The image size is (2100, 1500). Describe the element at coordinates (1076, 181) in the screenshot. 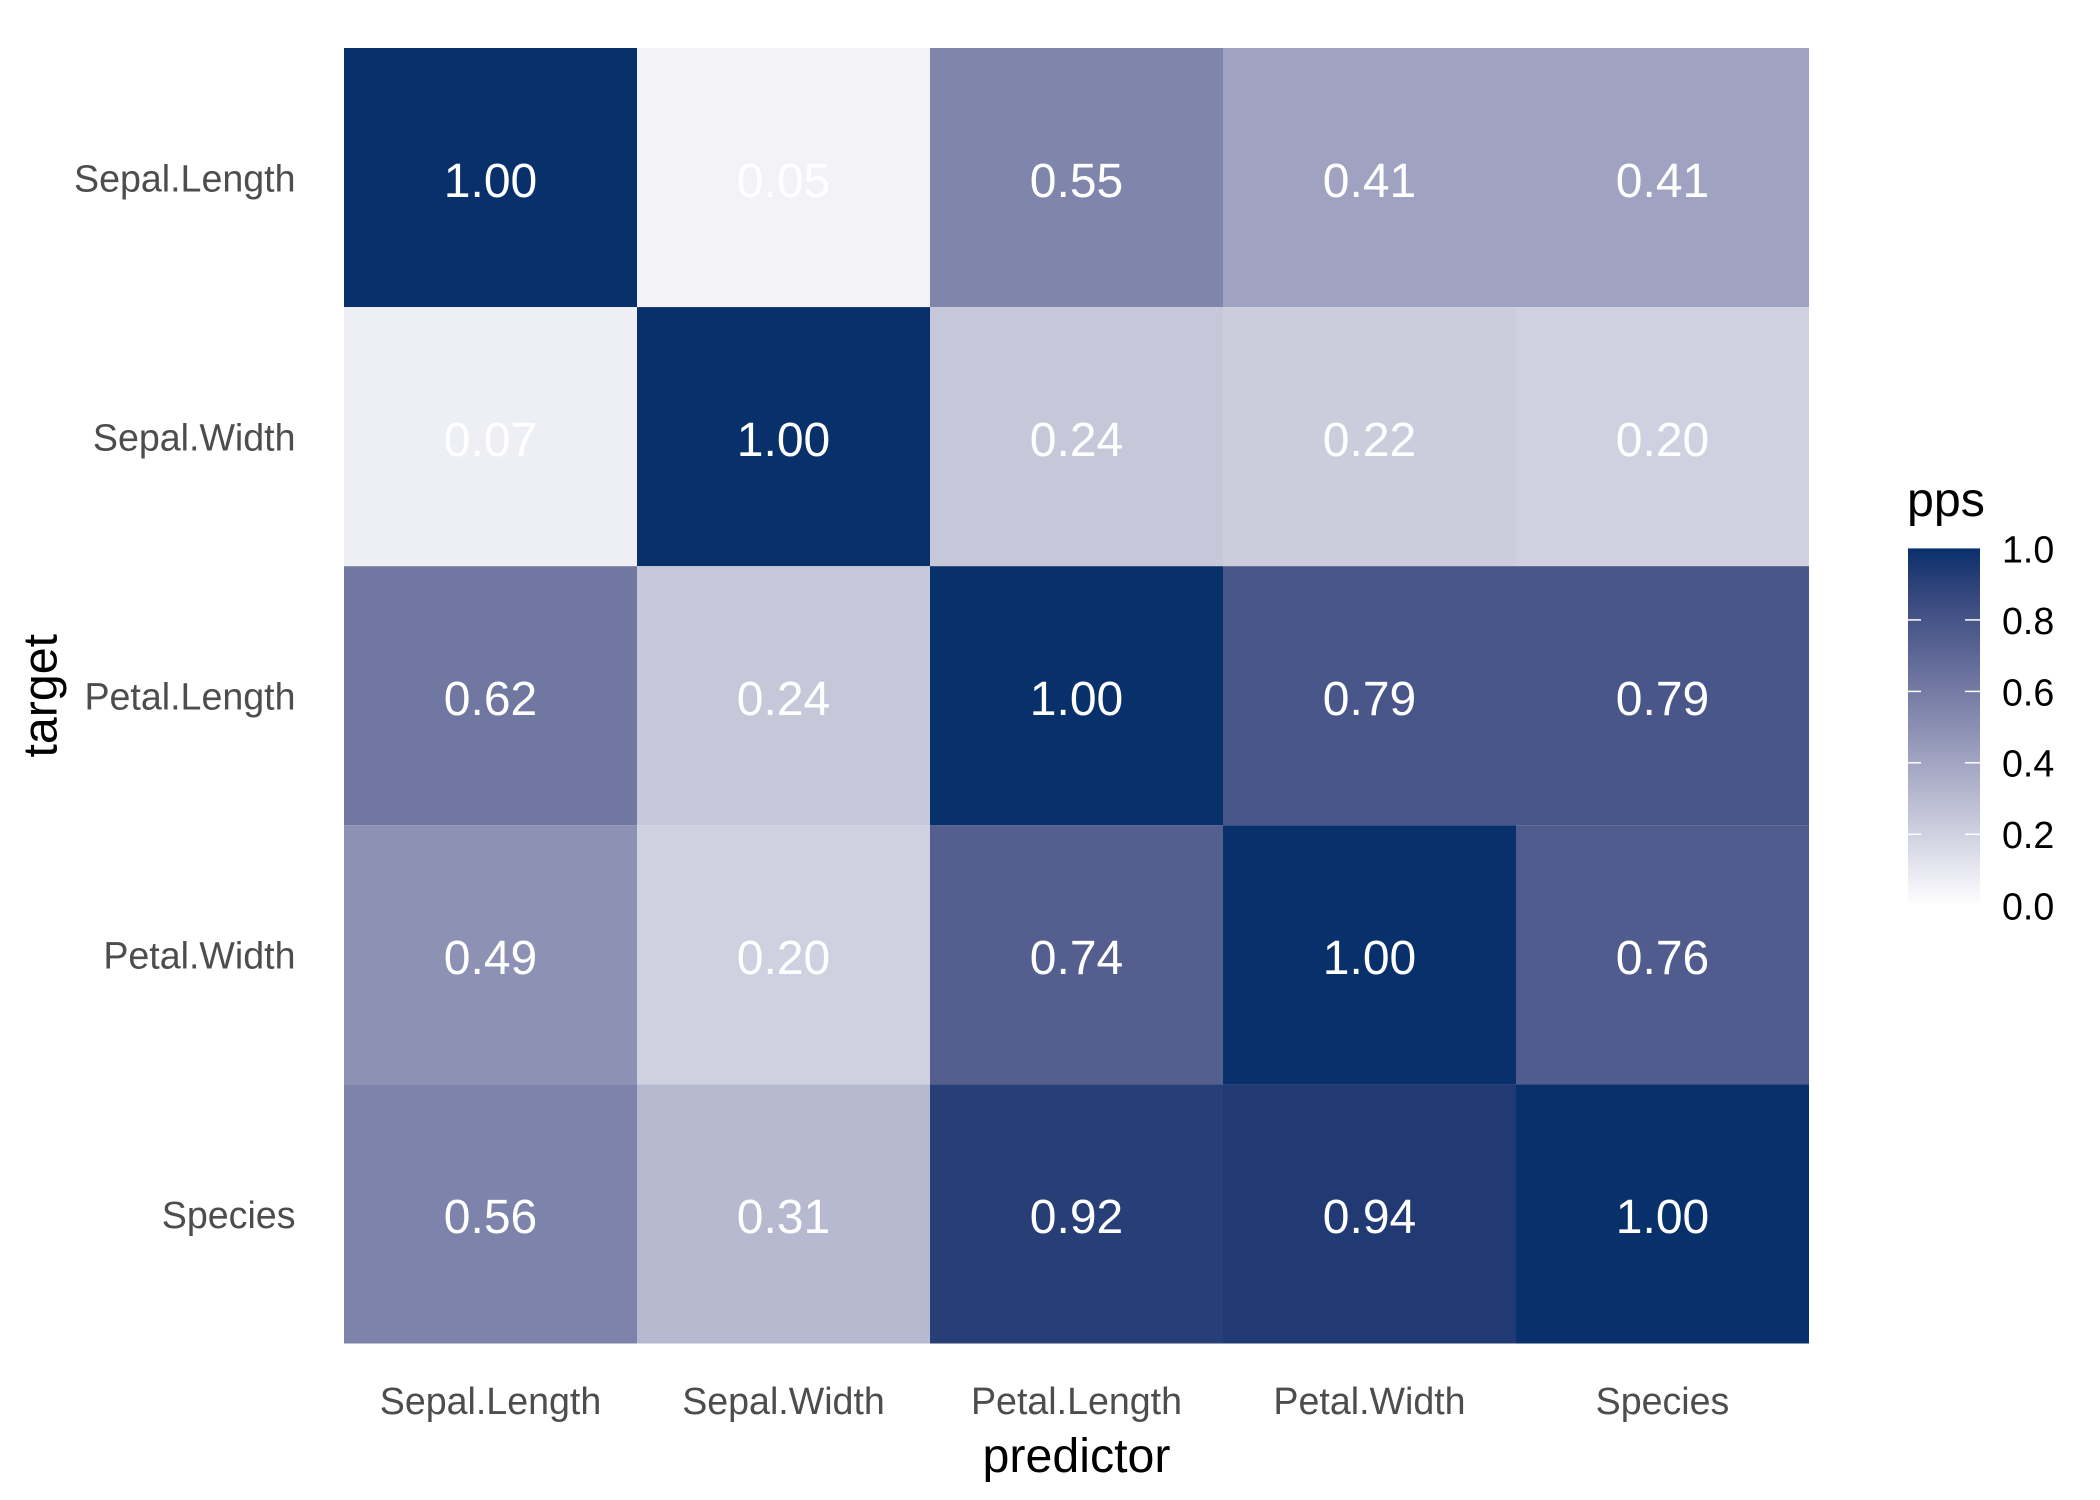

I see `svg-text: 0.55` at that location.